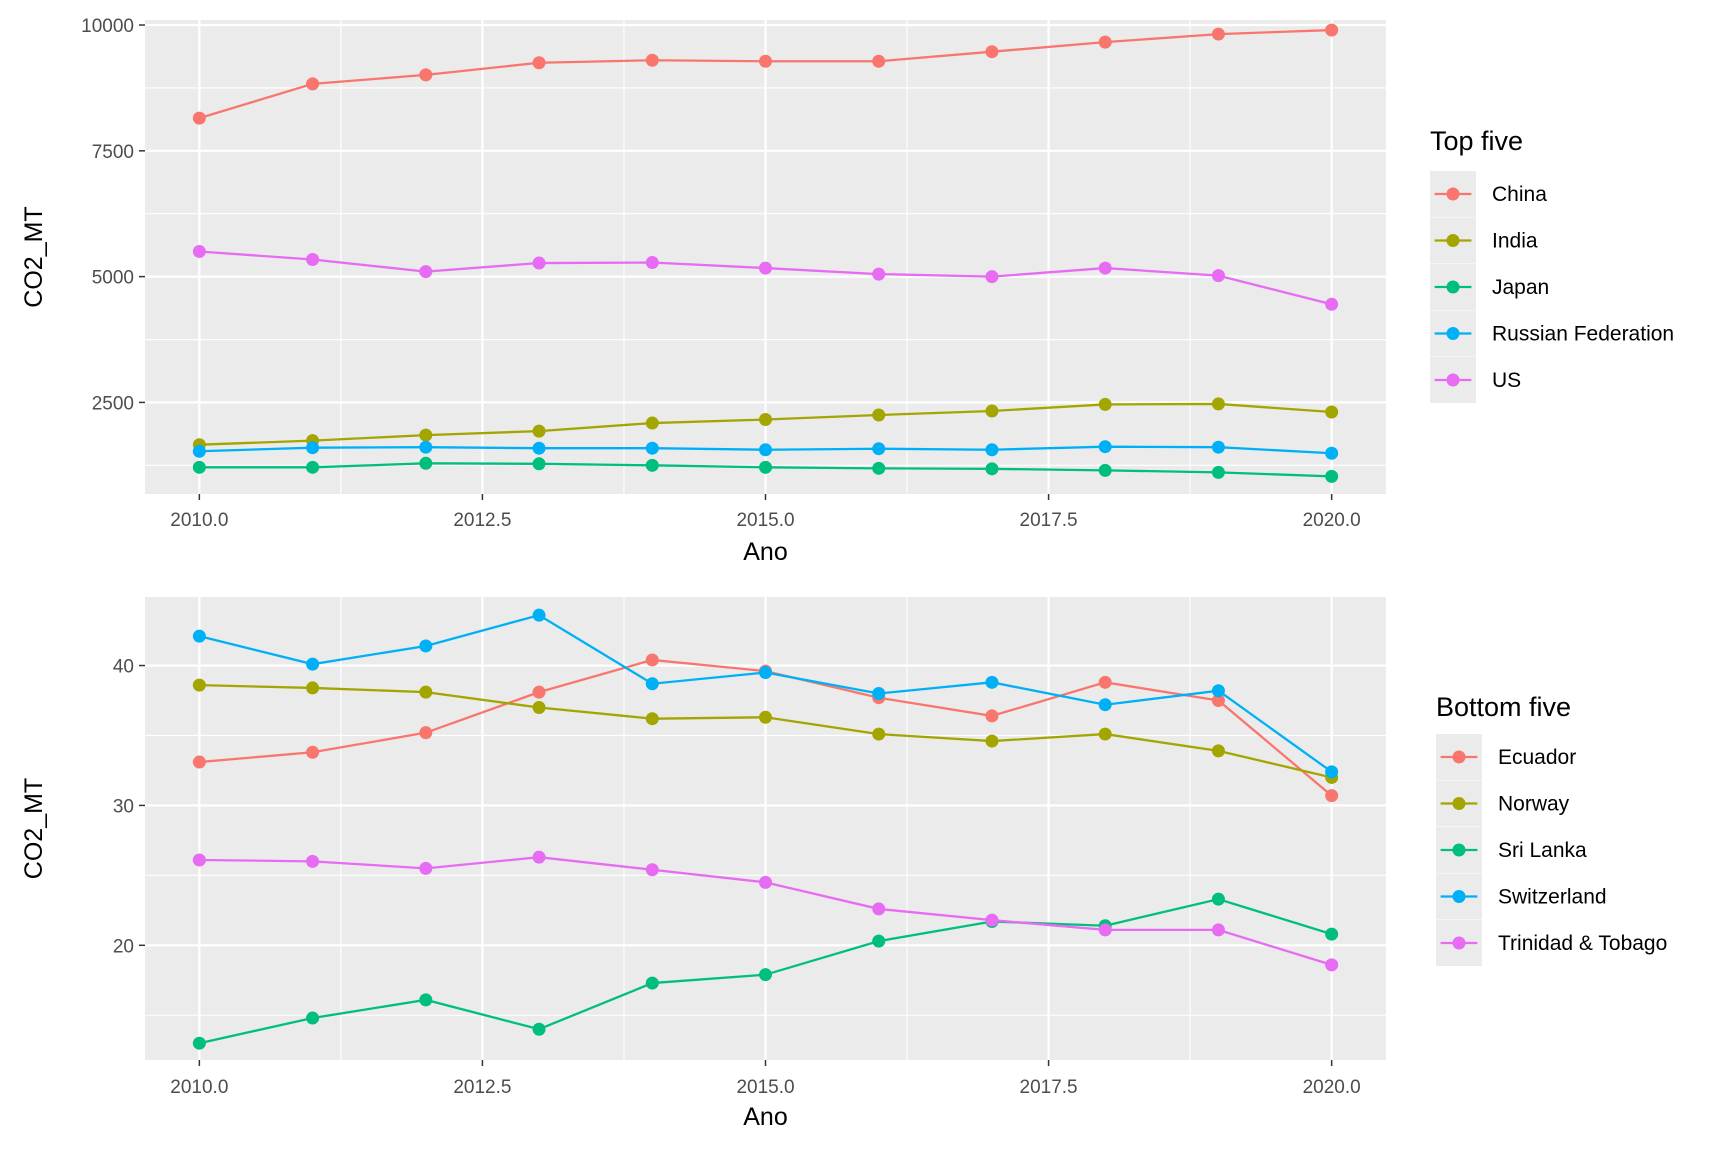 The image size is (1728, 1157). I want to click on top-legend-key-point-india, so click(1453, 240).